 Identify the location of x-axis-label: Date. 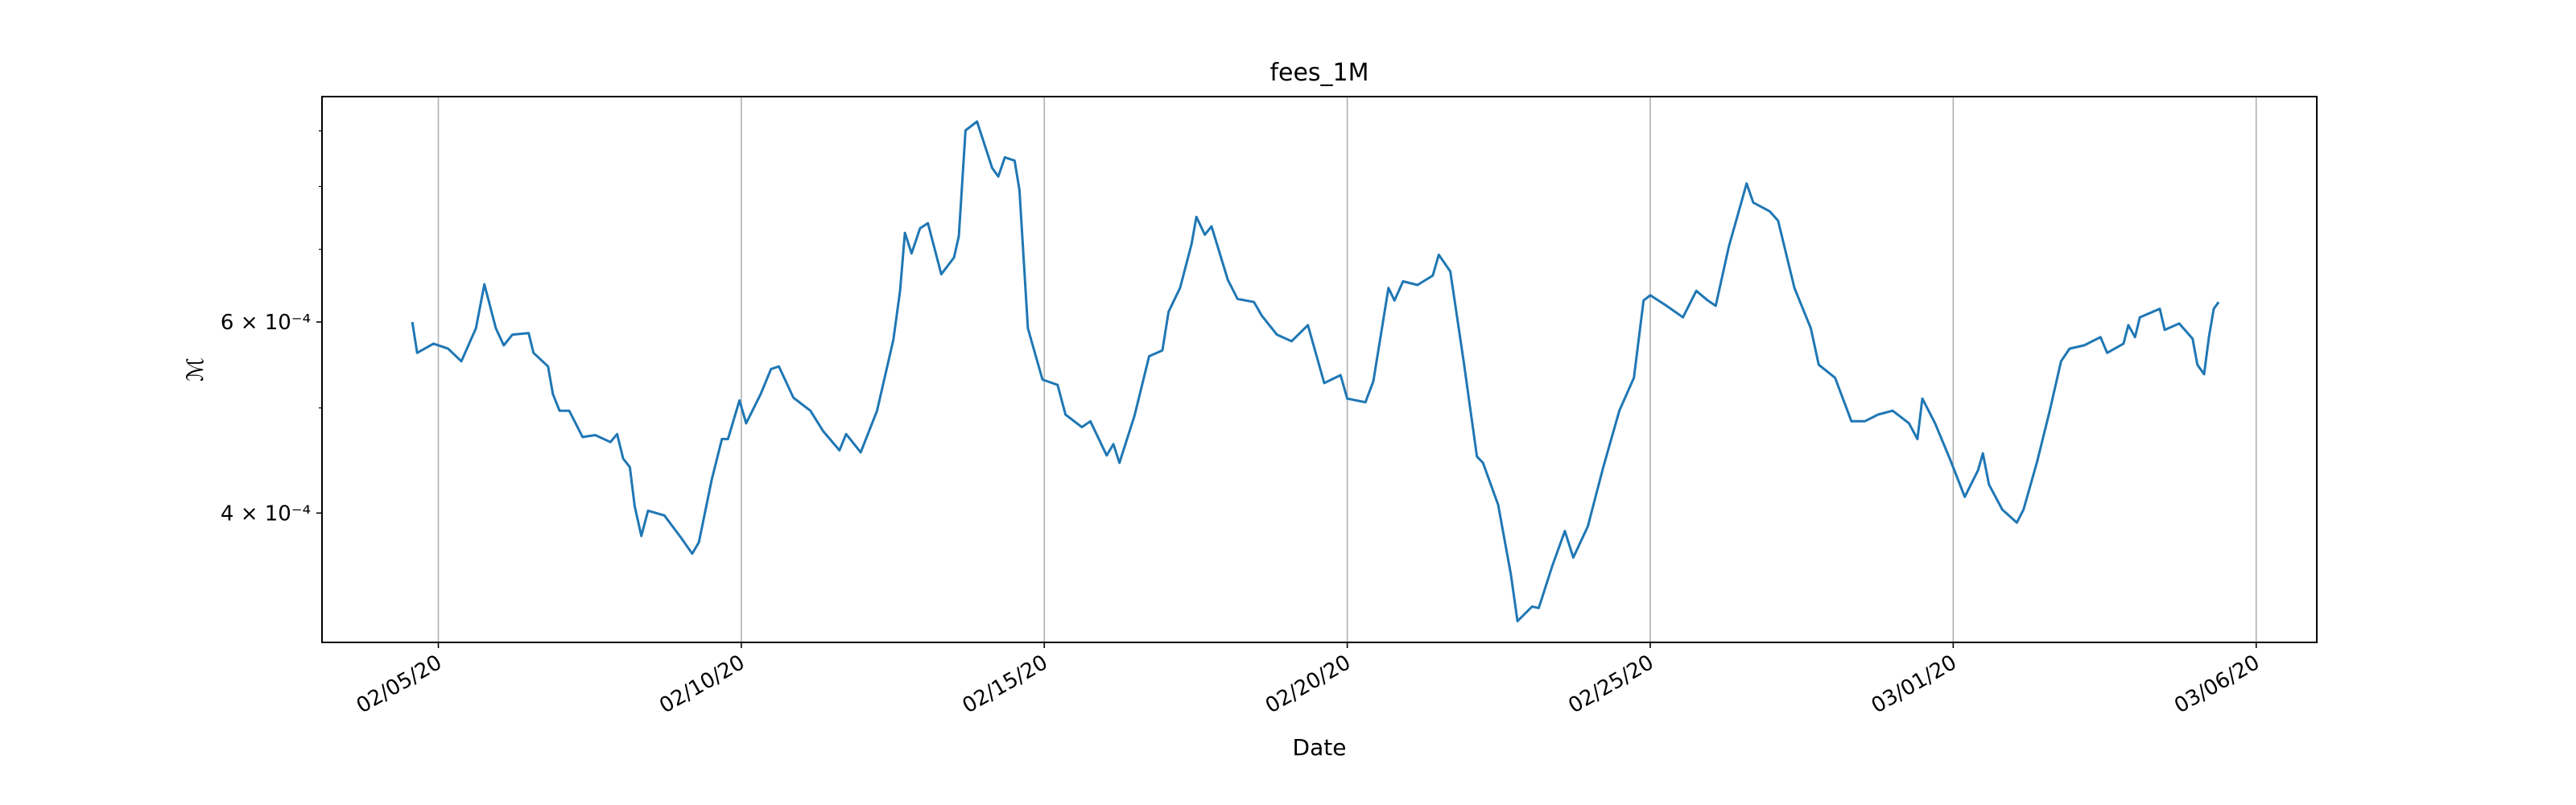
(1320, 747).